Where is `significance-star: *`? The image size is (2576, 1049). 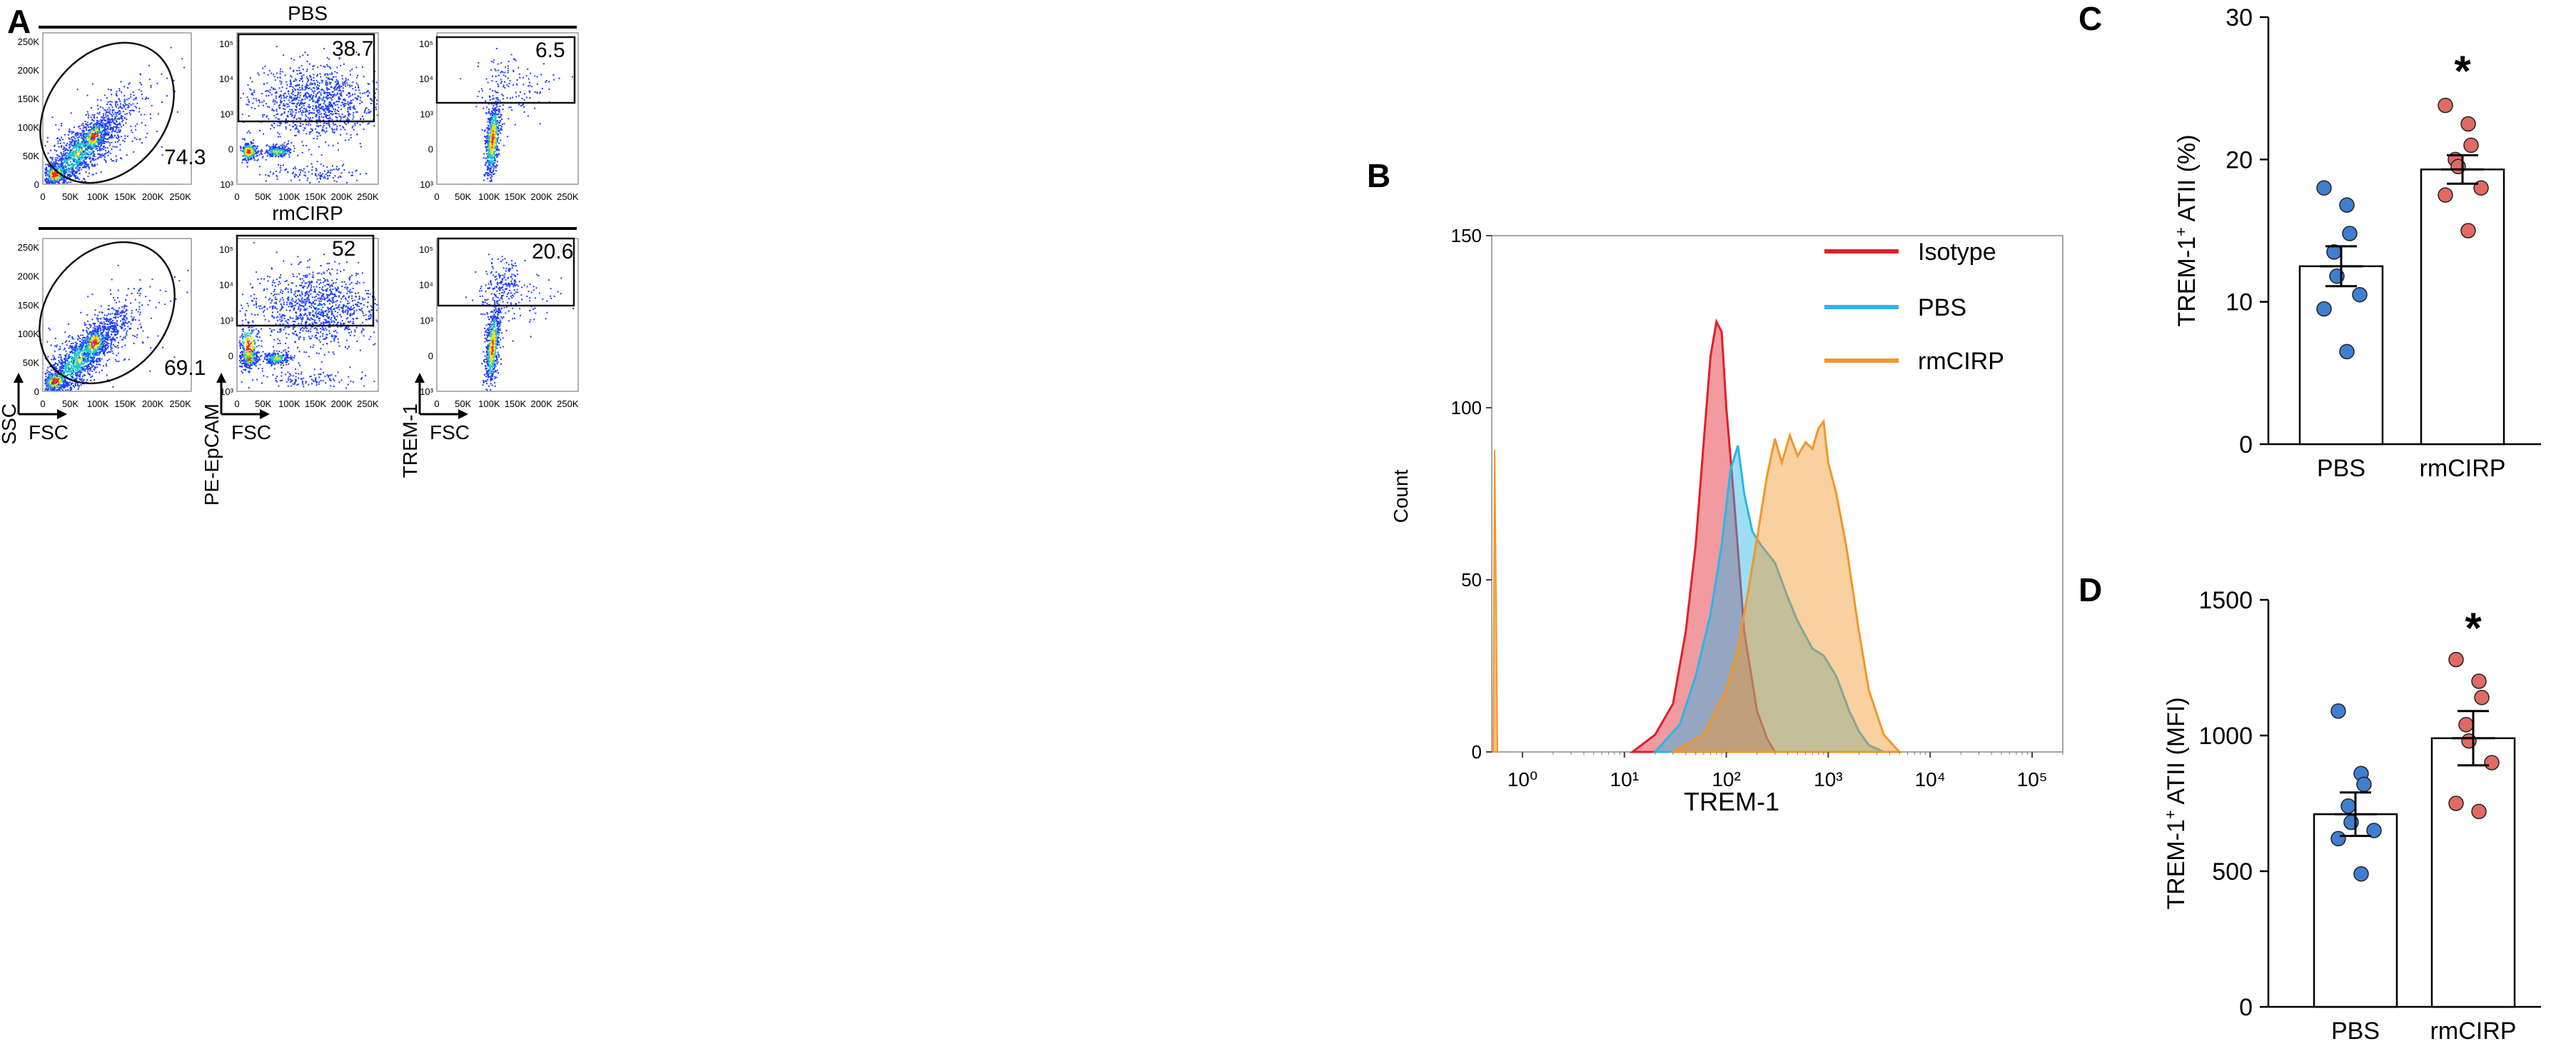 significance-star: * is located at coordinates (2473, 628).